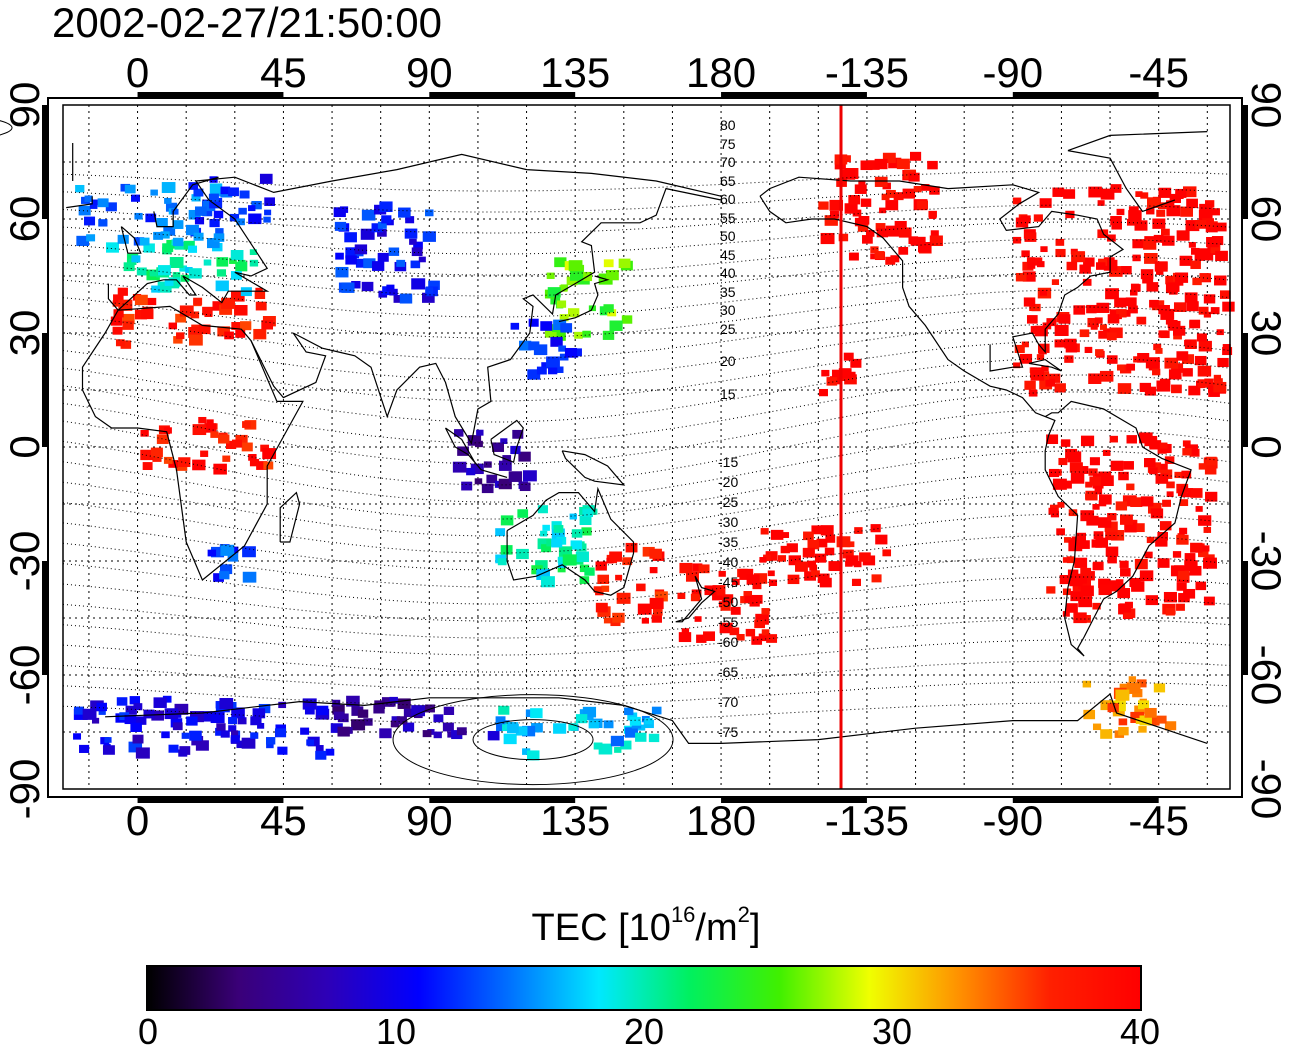 This screenshot has height=1057, width=1292. What do you see at coordinates (24, 447) in the screenshot?
I see `y-tick-label-left: 0` at bounding box center [24, 447].